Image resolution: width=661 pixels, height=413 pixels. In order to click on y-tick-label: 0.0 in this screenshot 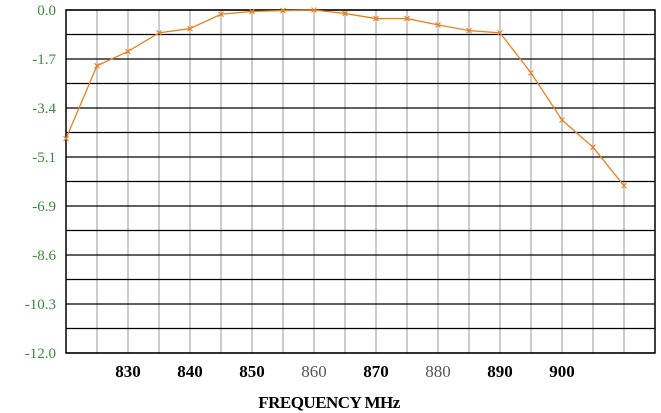, I will do `click(46, 11)`.